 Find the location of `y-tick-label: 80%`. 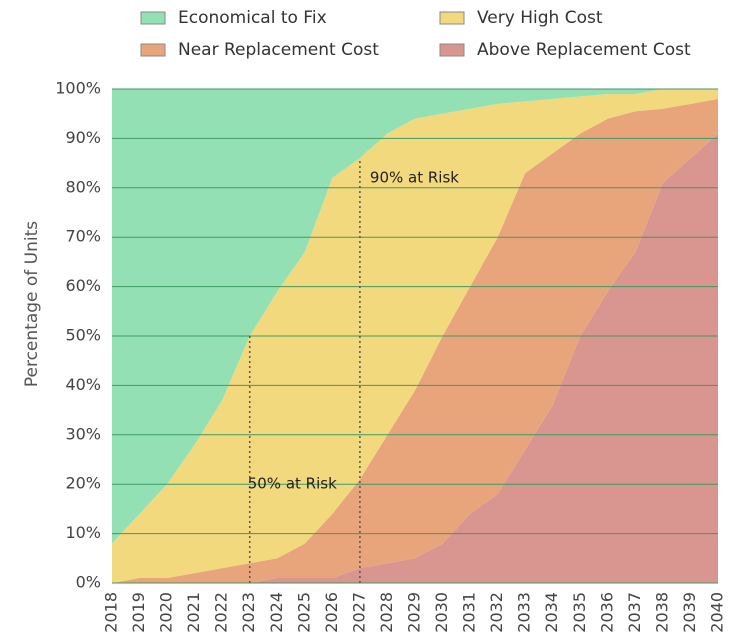

y-tick-label: 80% is located at coordinates (83, 186).